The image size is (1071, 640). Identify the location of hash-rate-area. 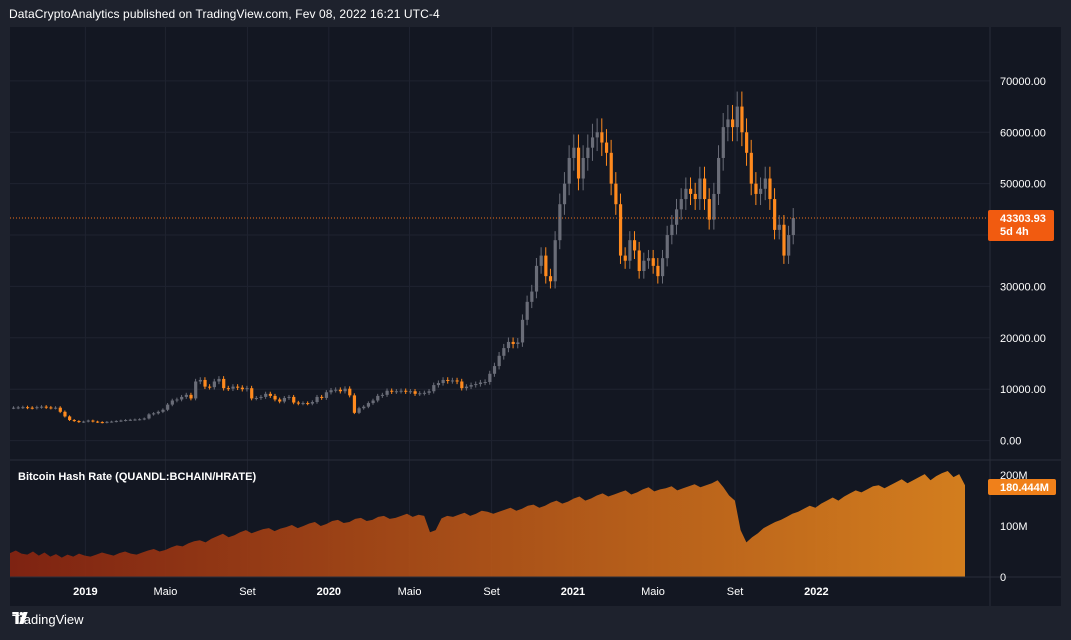
(487, 524).